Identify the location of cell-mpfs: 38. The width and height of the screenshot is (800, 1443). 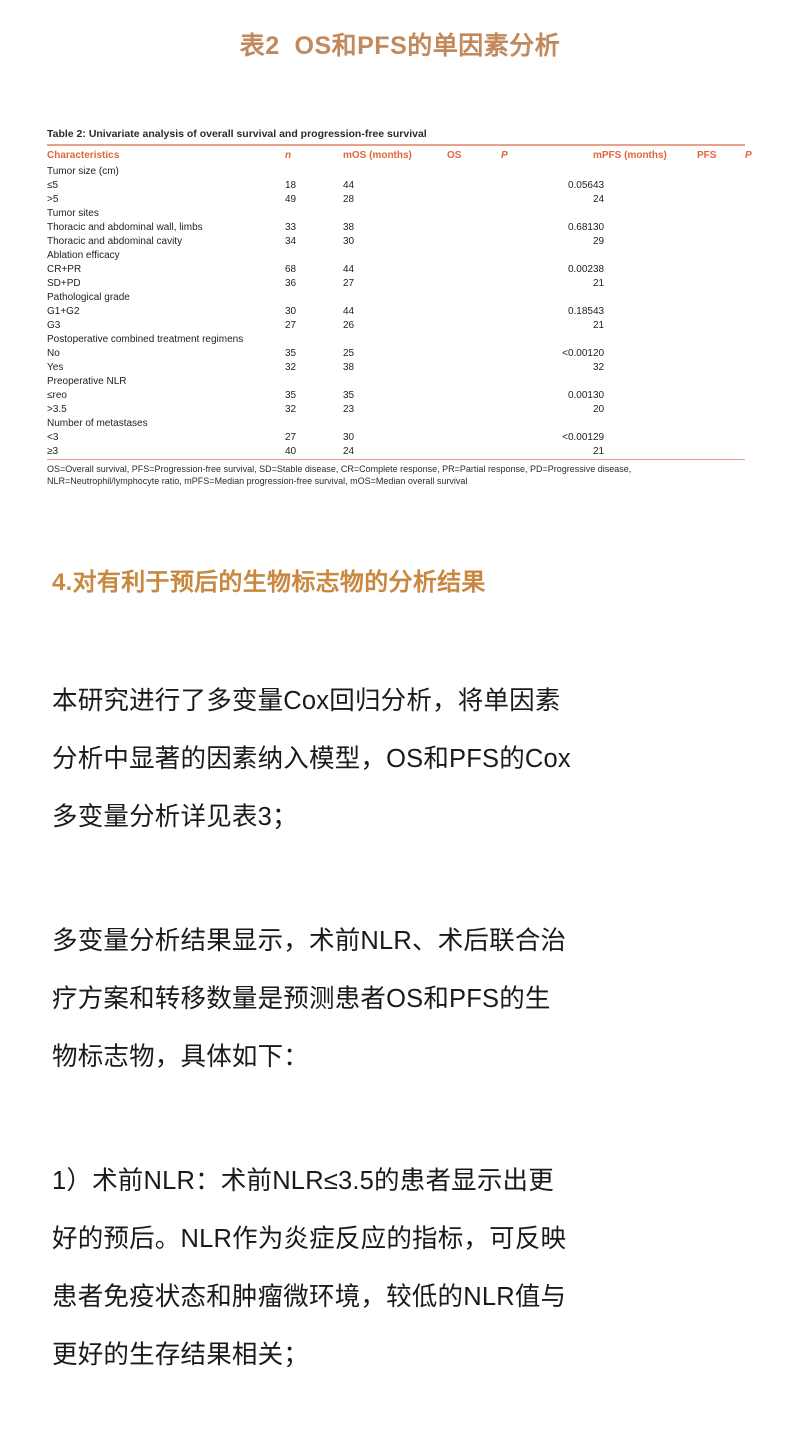
(599, 269).